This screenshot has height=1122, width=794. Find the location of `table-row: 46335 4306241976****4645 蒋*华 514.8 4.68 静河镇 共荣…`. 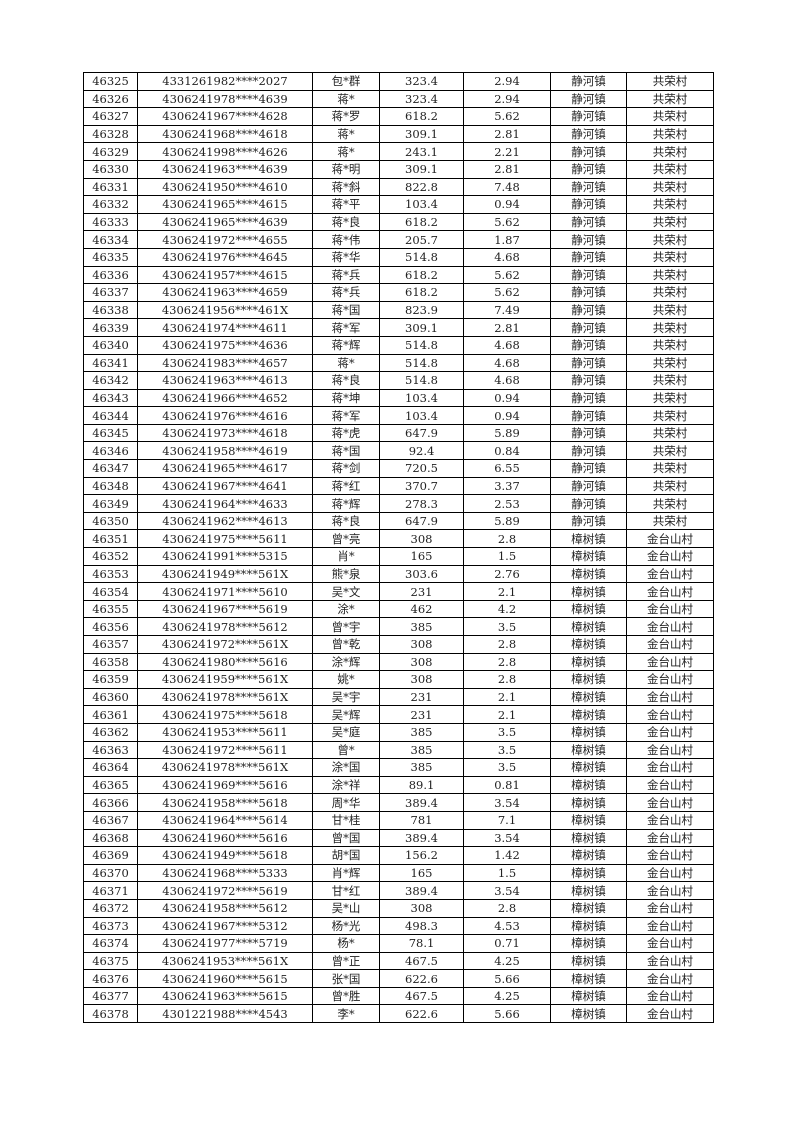

table-row: 46335 4306241976****4645 蒋*华 514.8 4.68 静河镇 共荣… is located at coordinates (398, 257).